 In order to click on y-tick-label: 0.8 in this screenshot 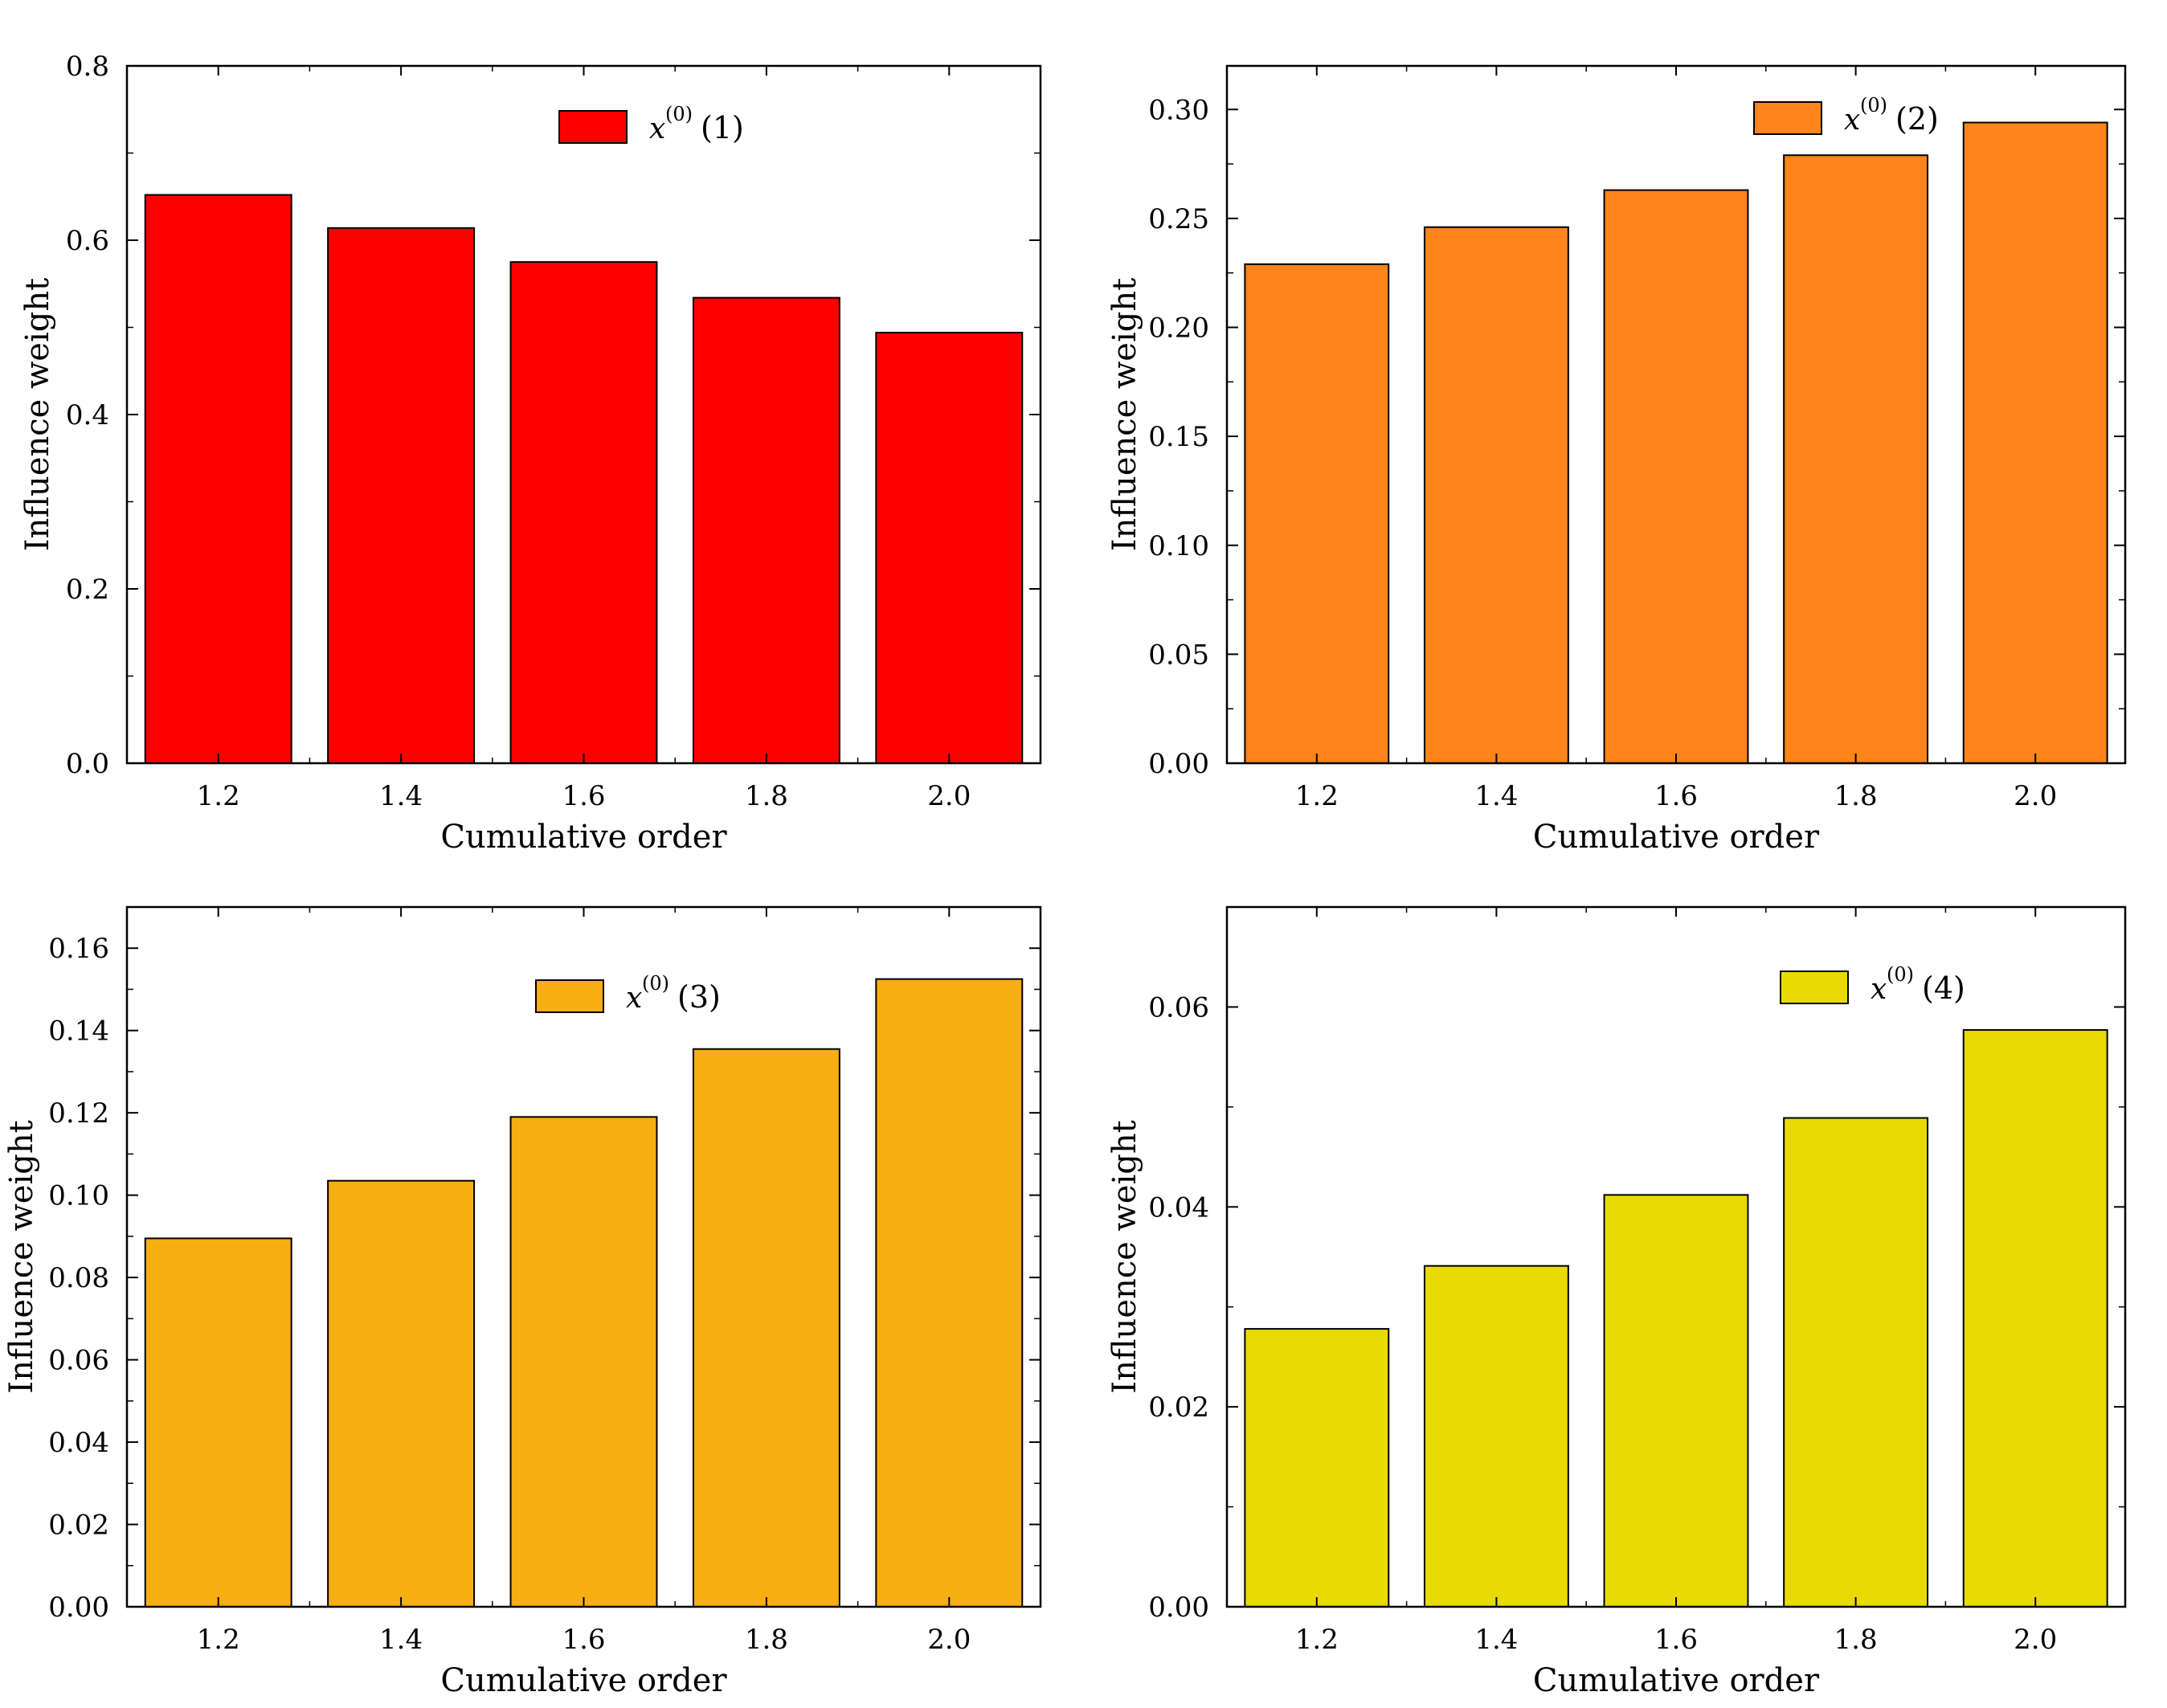, I will do `click(88, 67)`.